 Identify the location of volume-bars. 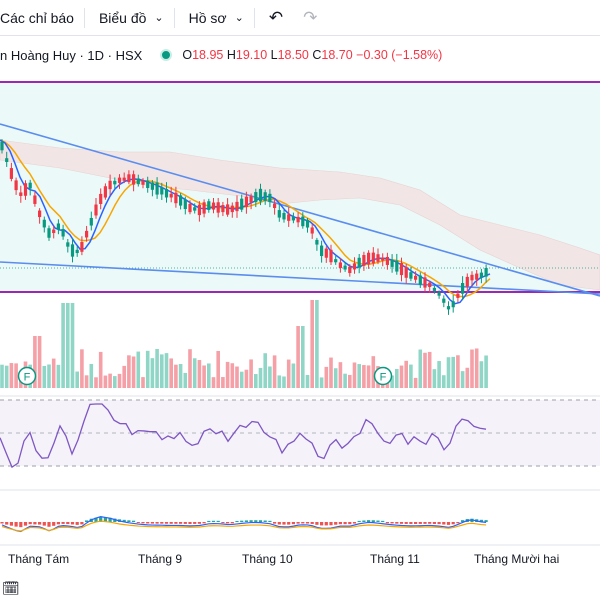
(244, 344).